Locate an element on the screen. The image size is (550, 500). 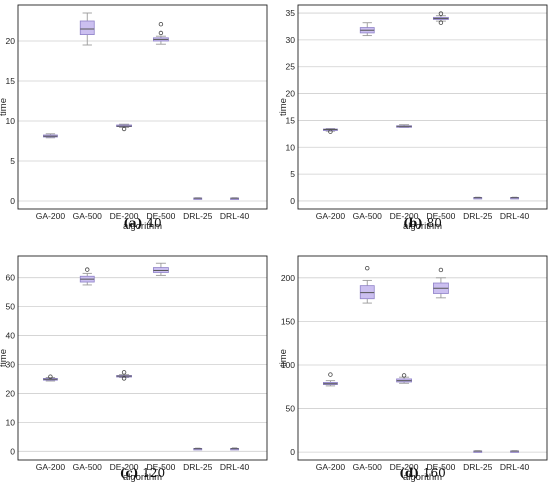
panel-caption: (a) 40 is located at coordinates (142, 223).